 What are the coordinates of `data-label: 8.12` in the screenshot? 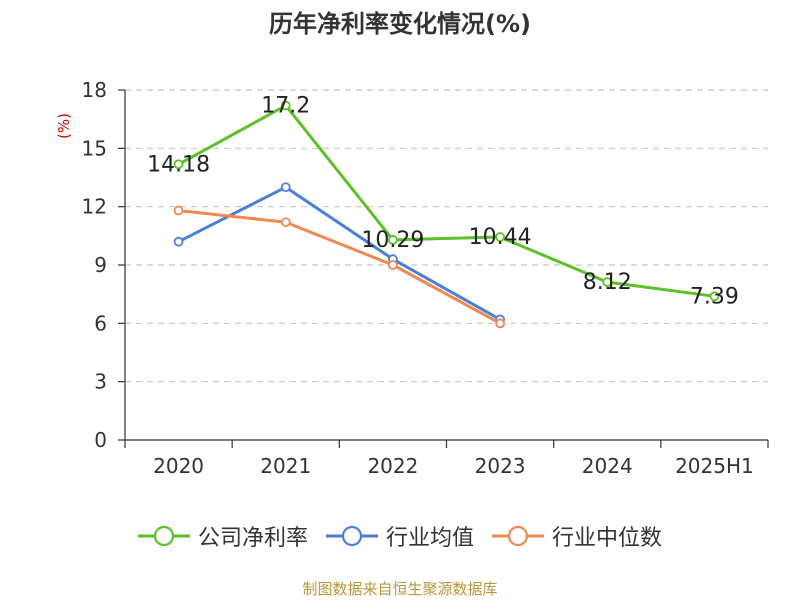 It's located at (607, 282).